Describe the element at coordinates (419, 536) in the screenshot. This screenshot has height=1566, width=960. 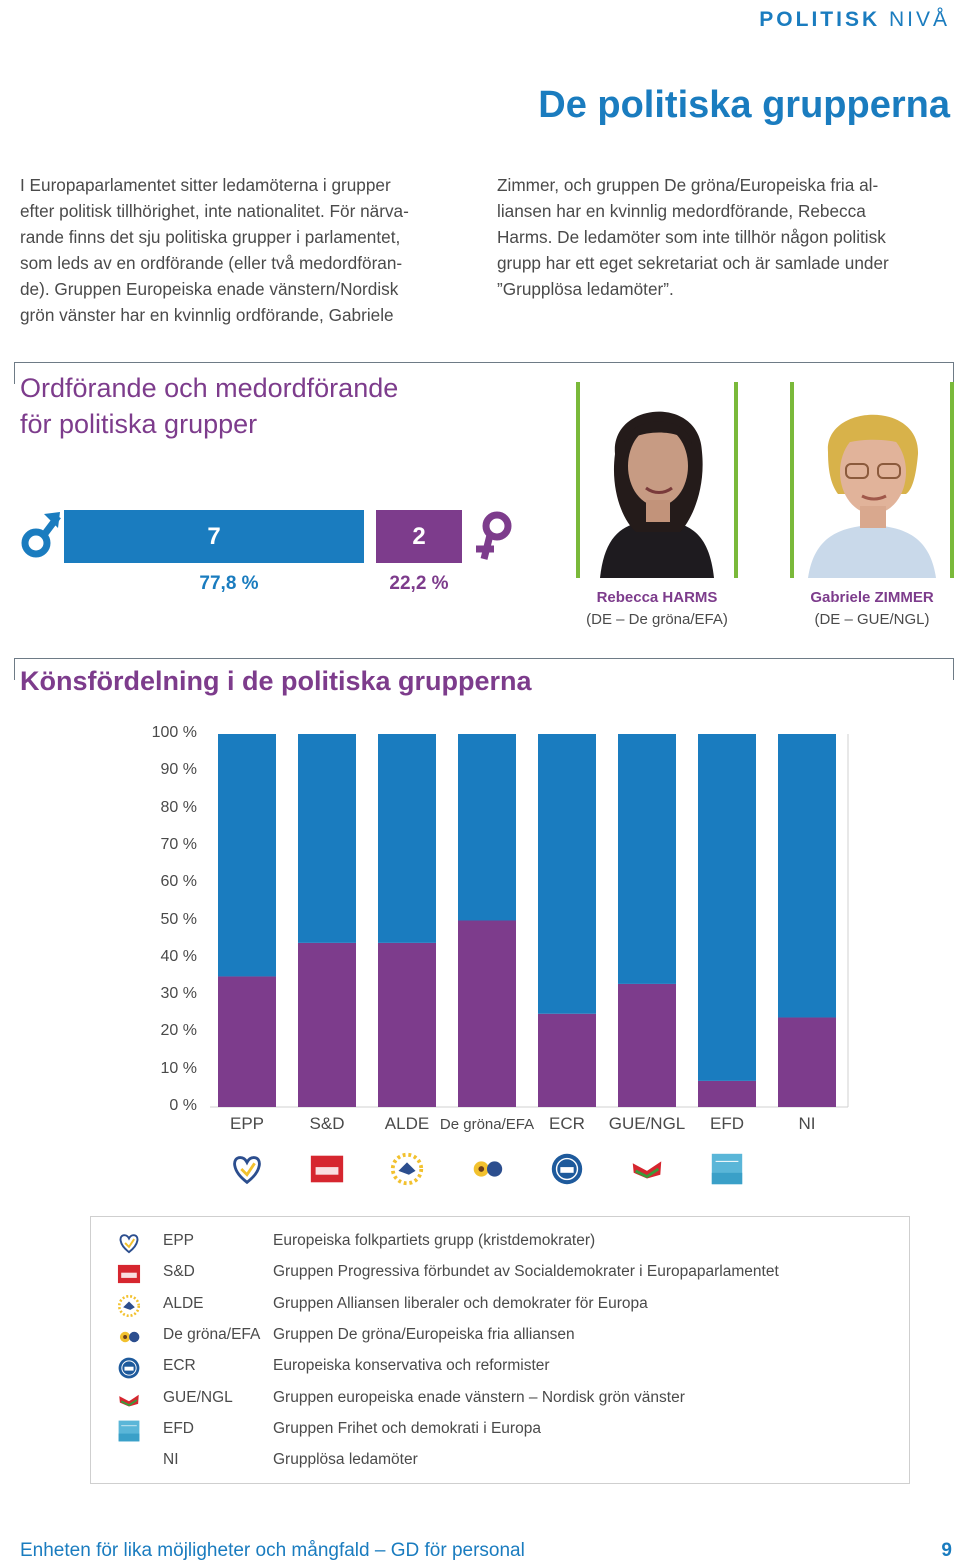
I see `female-count: 2` at that location.